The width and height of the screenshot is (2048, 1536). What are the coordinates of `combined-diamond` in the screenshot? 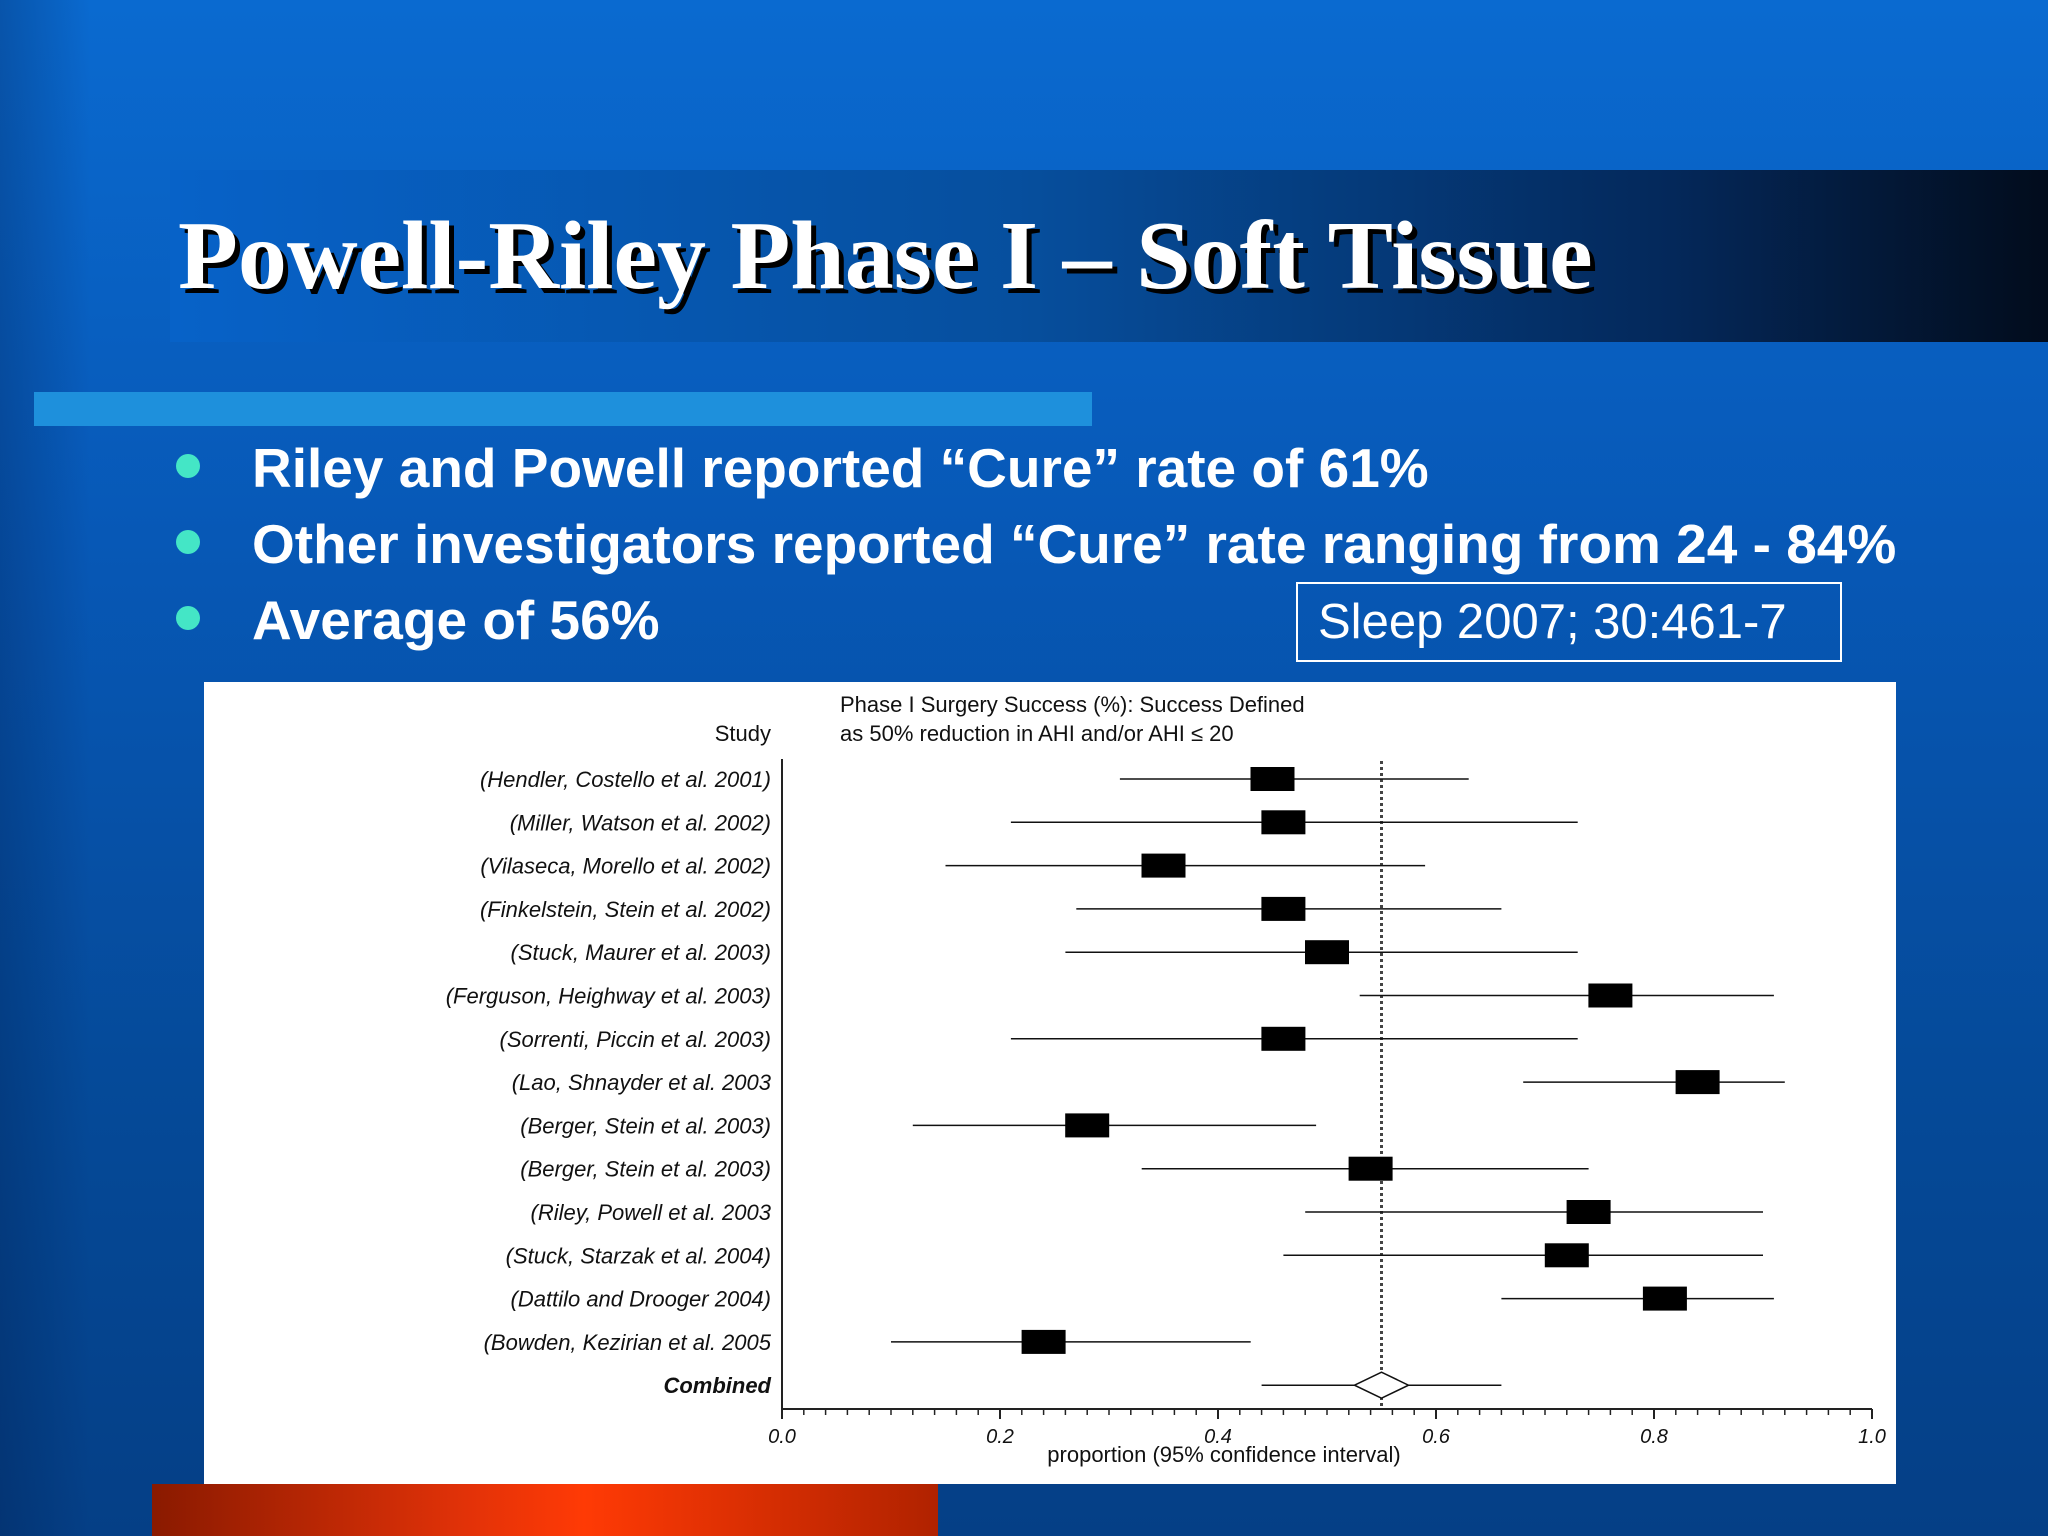 It's located at (1381, 1385).